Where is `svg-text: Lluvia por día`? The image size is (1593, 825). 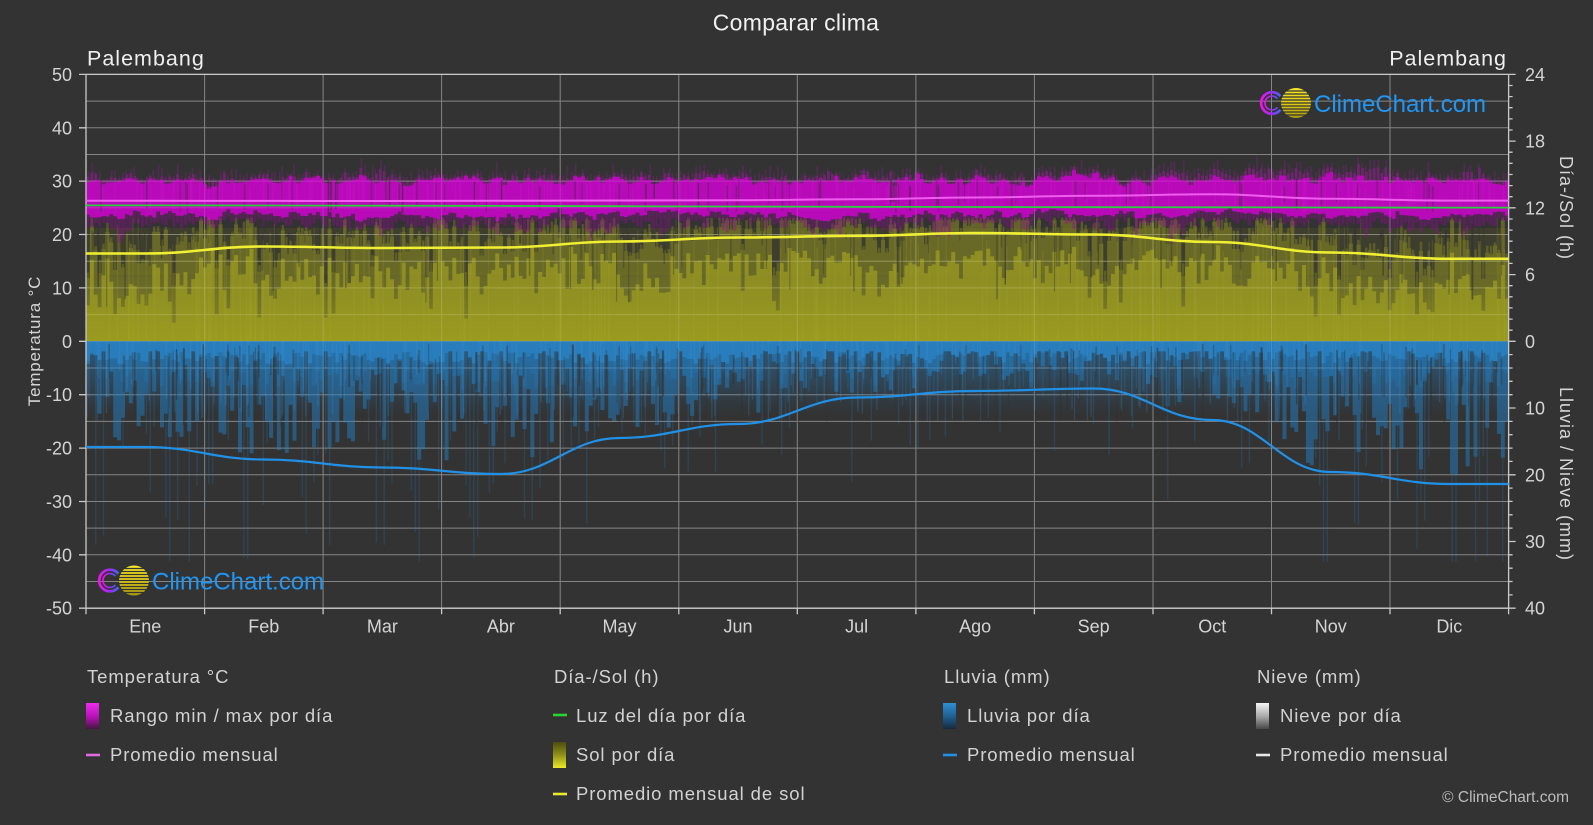 svg-text: Lluvia por día is located at coordinates (1029, 715).